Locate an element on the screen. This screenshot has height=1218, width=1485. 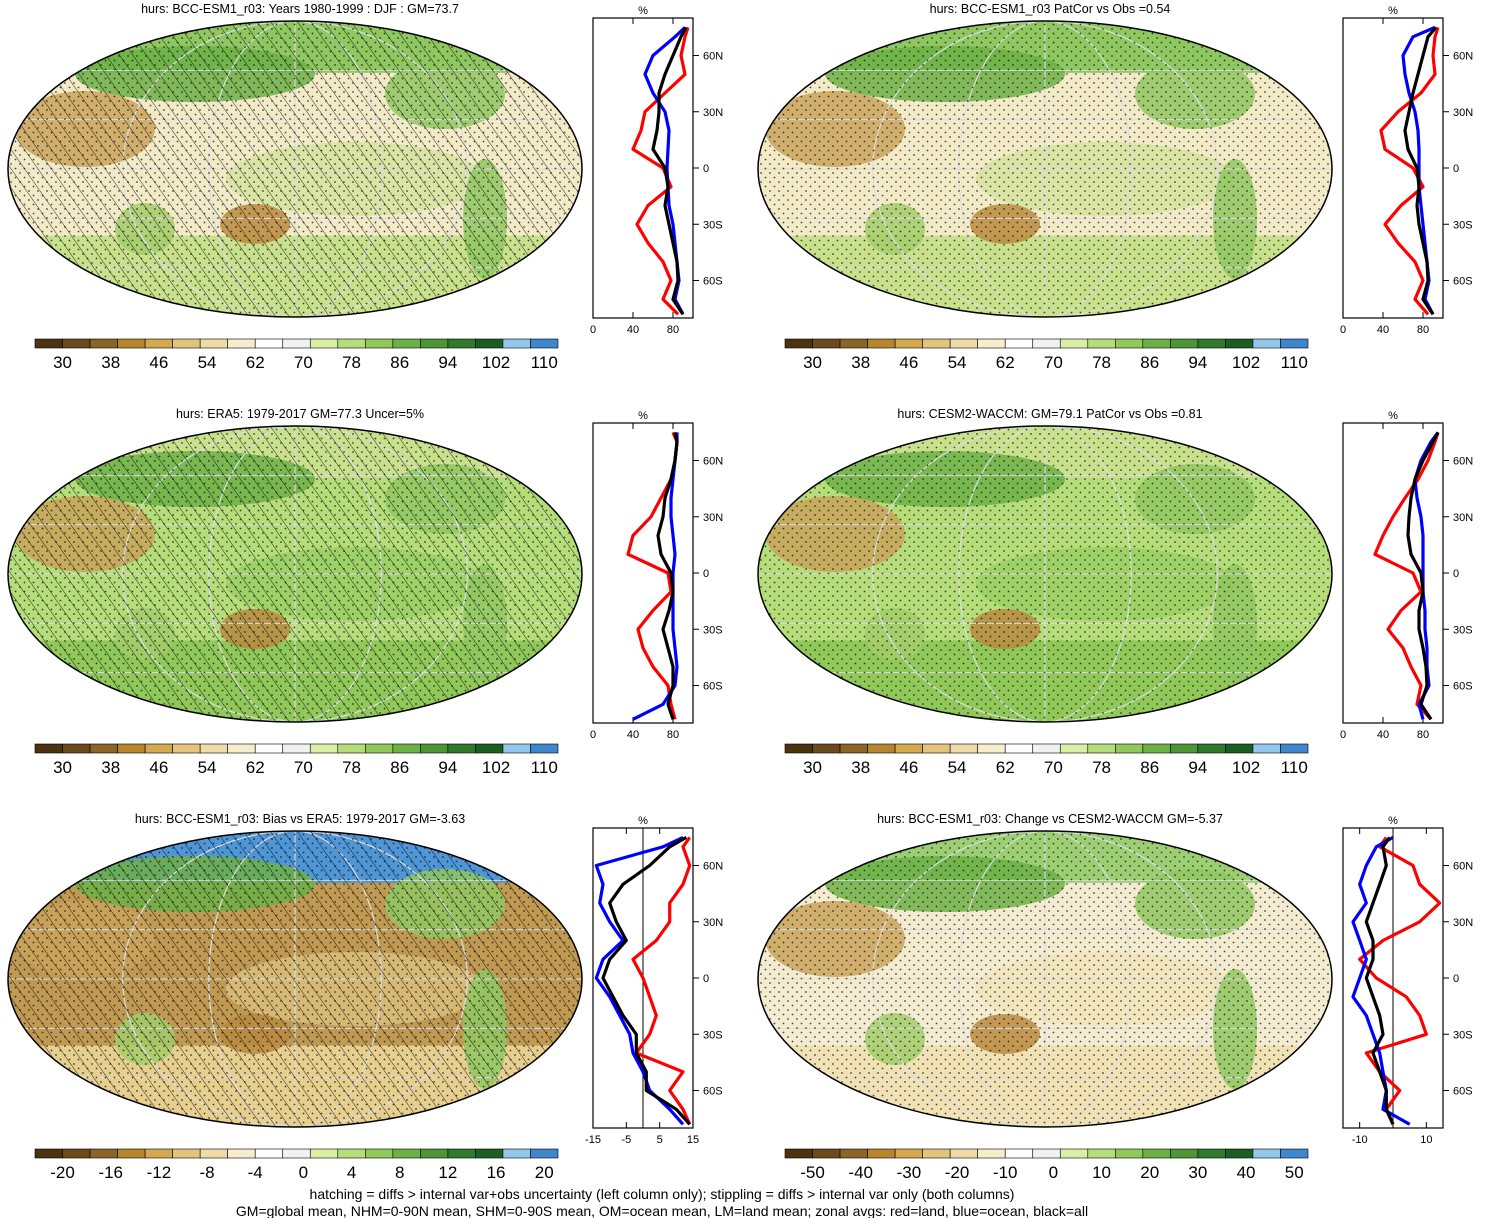
map-outline is located at coordinates (295, 169).